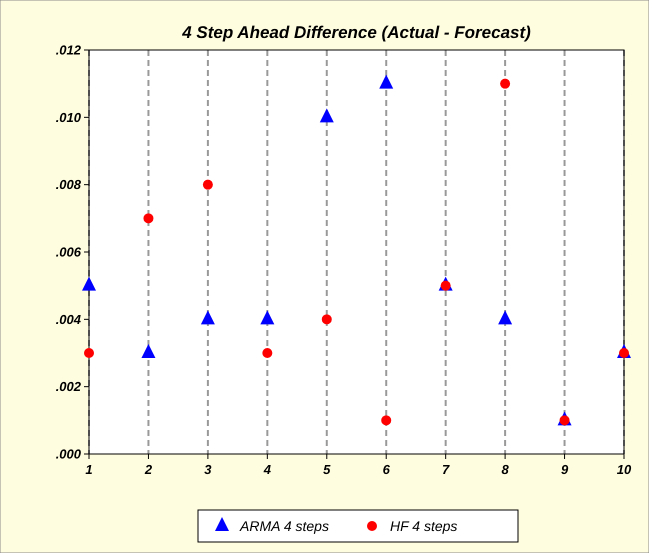 The height and width of the screenshot is (553, 649). Describe the element at coordinates (148, 469) in the screenshot. I see `x-tick-label: 2` at that location.